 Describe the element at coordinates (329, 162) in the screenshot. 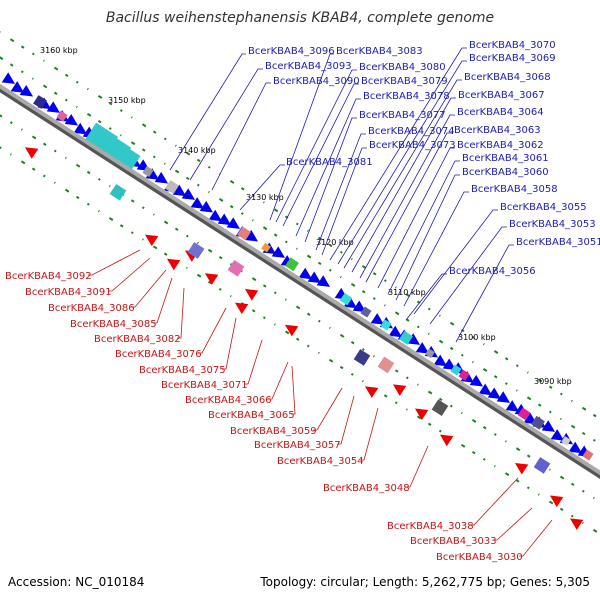

I see `gene-label-3081: BcerKBAB4_3081` at that location.